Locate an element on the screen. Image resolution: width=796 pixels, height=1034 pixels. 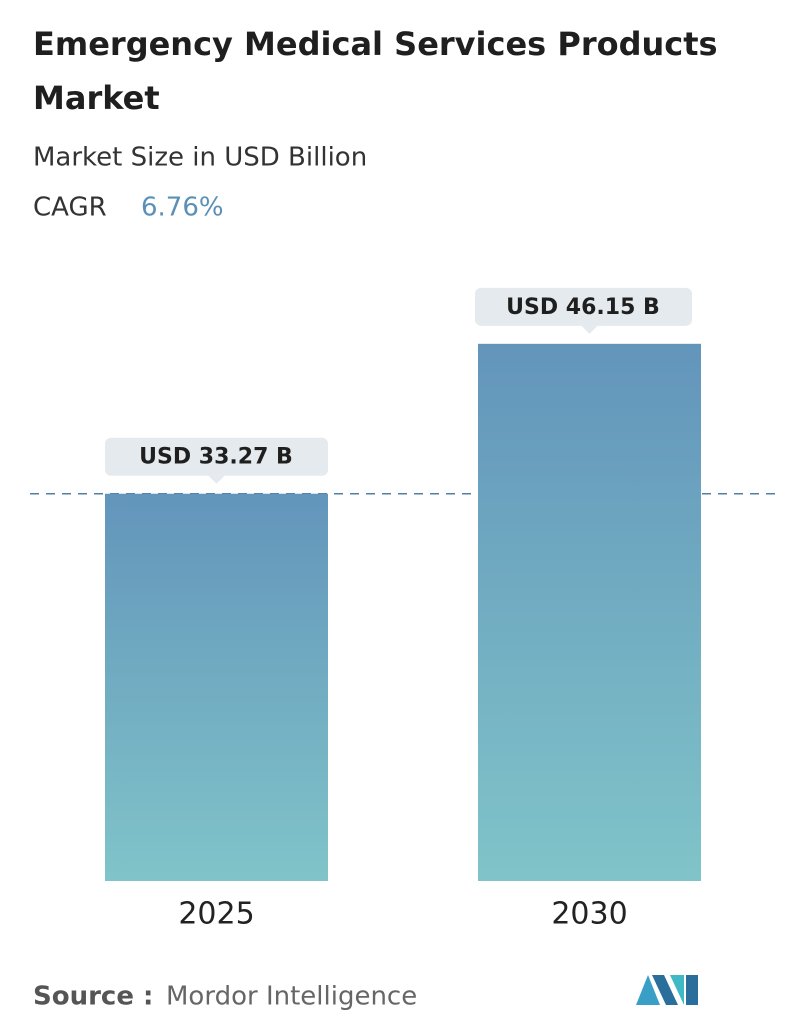
source-label: Source : is located at coordinates (93, 997).